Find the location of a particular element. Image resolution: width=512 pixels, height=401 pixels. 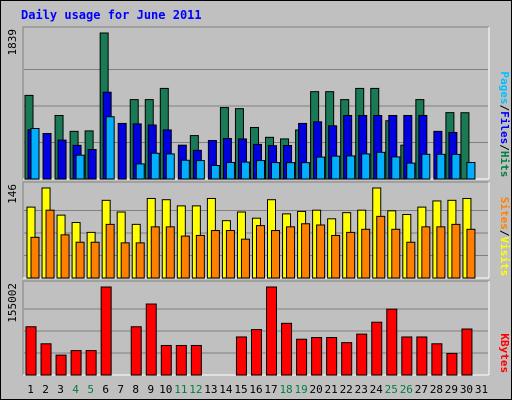

x-tick-label: 21 is located at coordinates (331, 389).